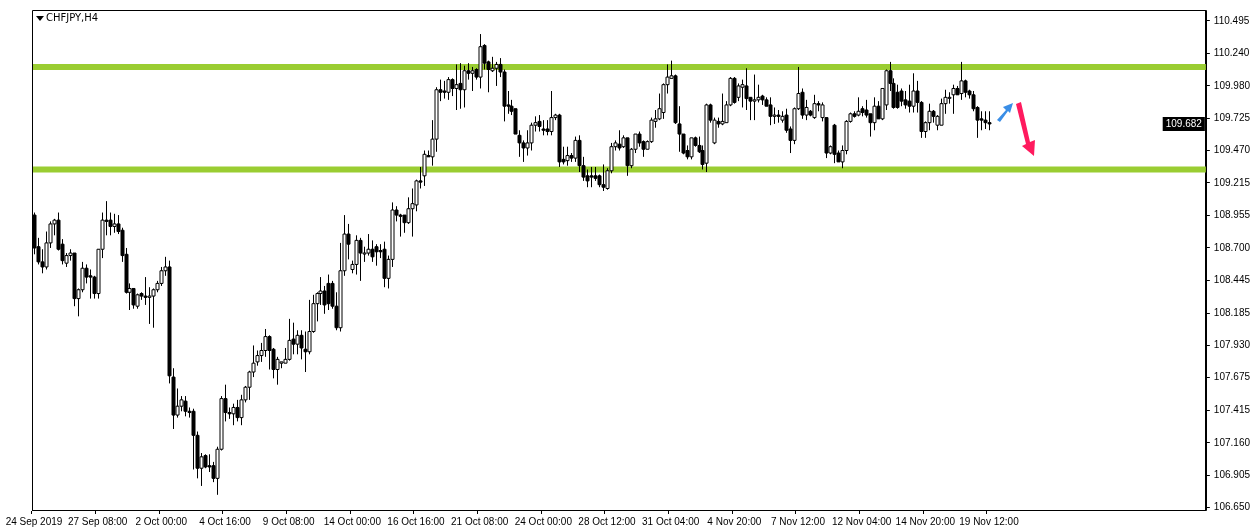 The width and height of the screenshot is (1260, 532). What do you see at coordinates (671, 521) in the screenshot?
I see `x-tick-label: 31 Oct 04:00` at bounding box center [671, 521].